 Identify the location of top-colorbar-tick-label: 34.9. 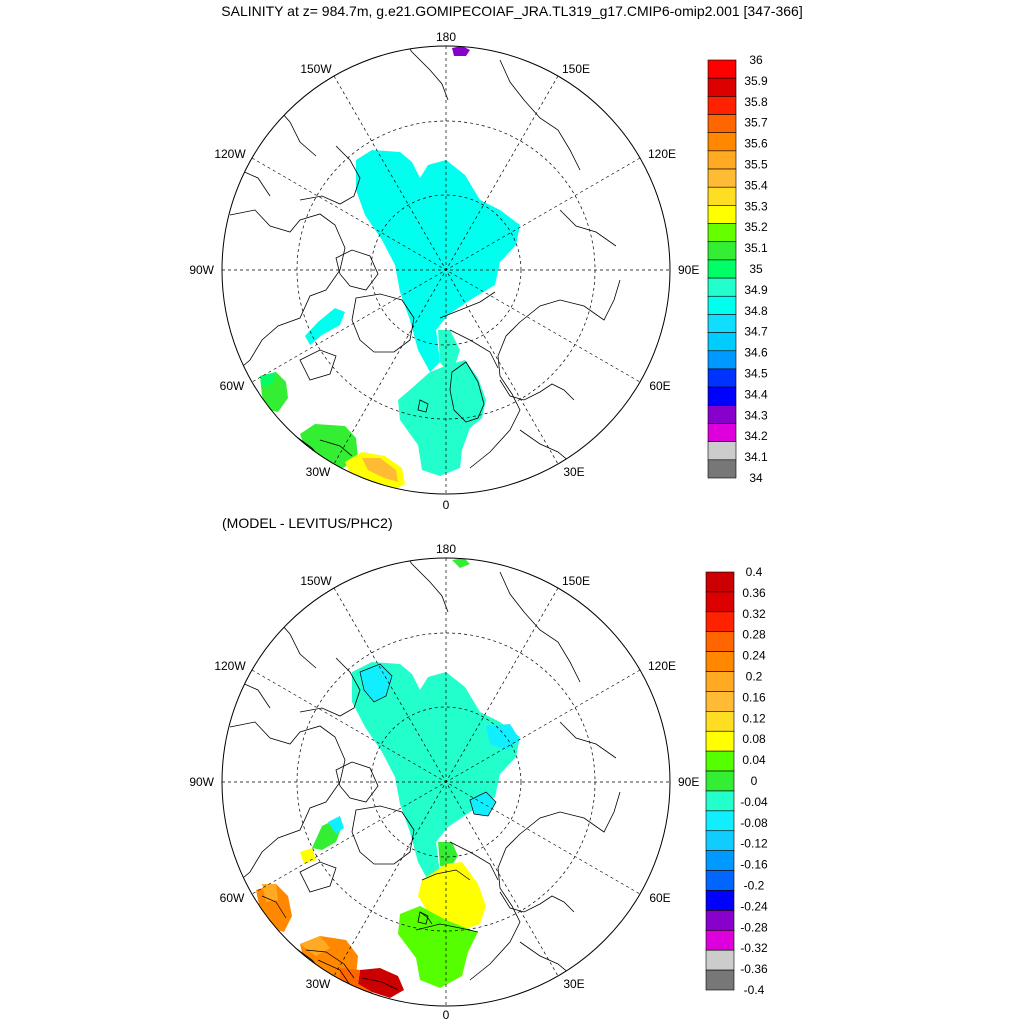
(756, 290).